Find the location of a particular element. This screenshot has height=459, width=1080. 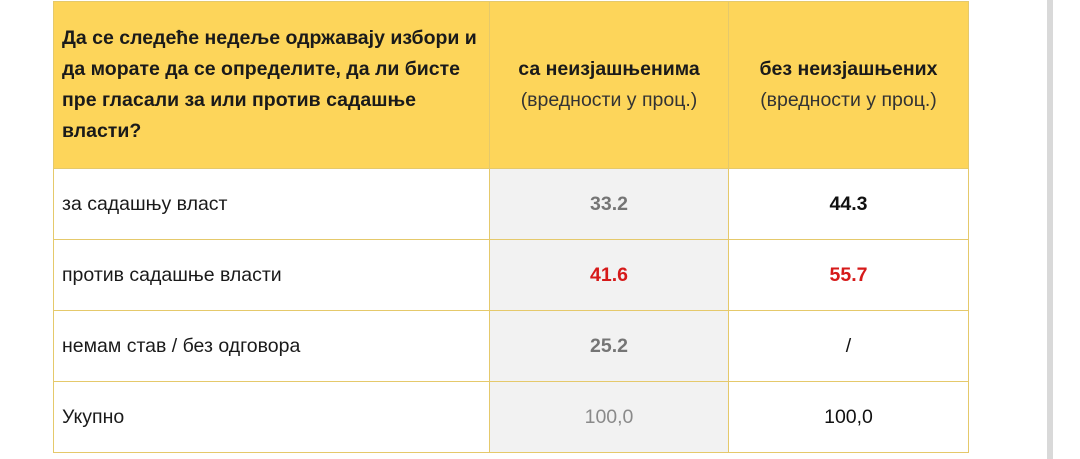

with-undecided-value: 41.6 is located at coordinates (609, 275).